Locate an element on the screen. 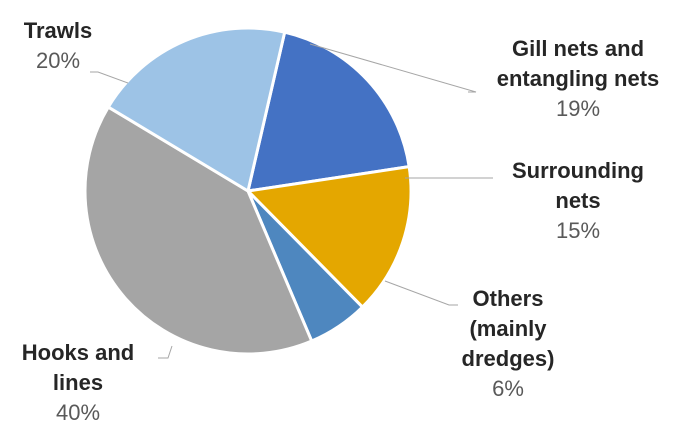 This screenshot has height=426, width=689. pie-slice-trawls is located at coordinates (196, 110).